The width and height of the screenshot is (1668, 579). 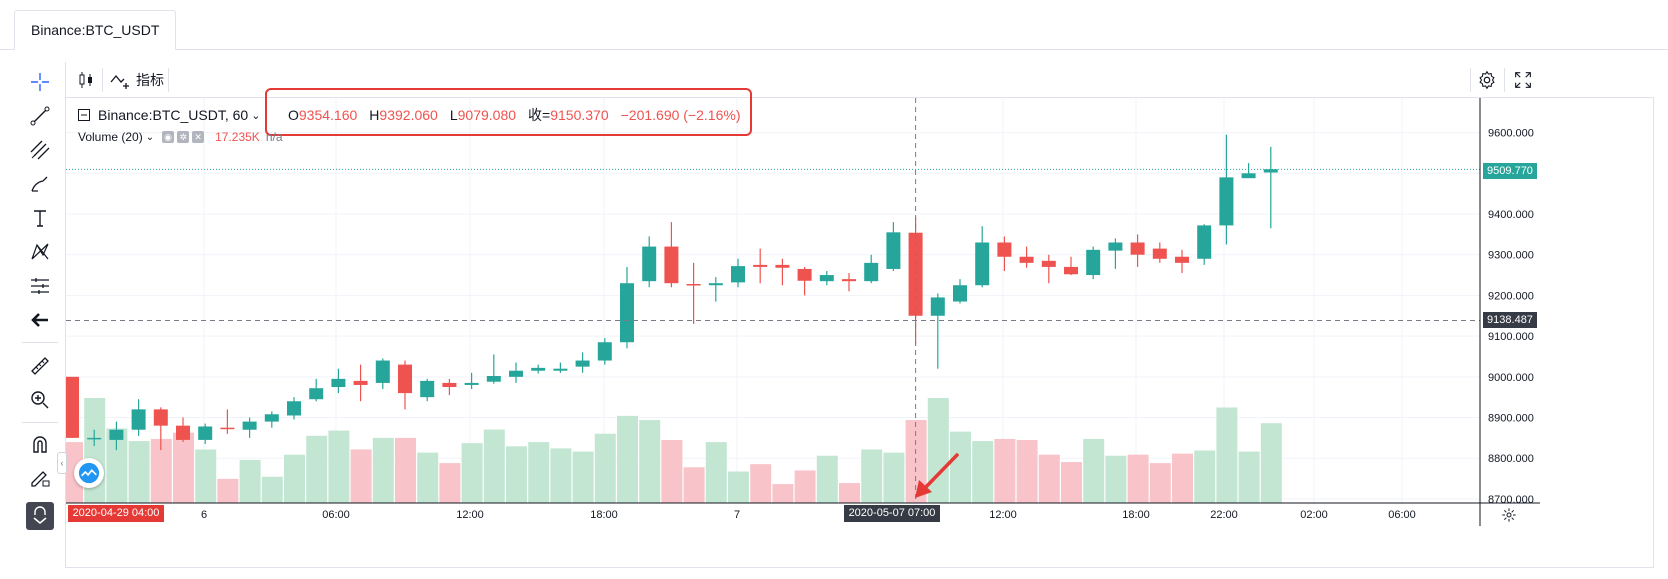 I want to click on axis-settings-icon, so click(x=1509, y=515).